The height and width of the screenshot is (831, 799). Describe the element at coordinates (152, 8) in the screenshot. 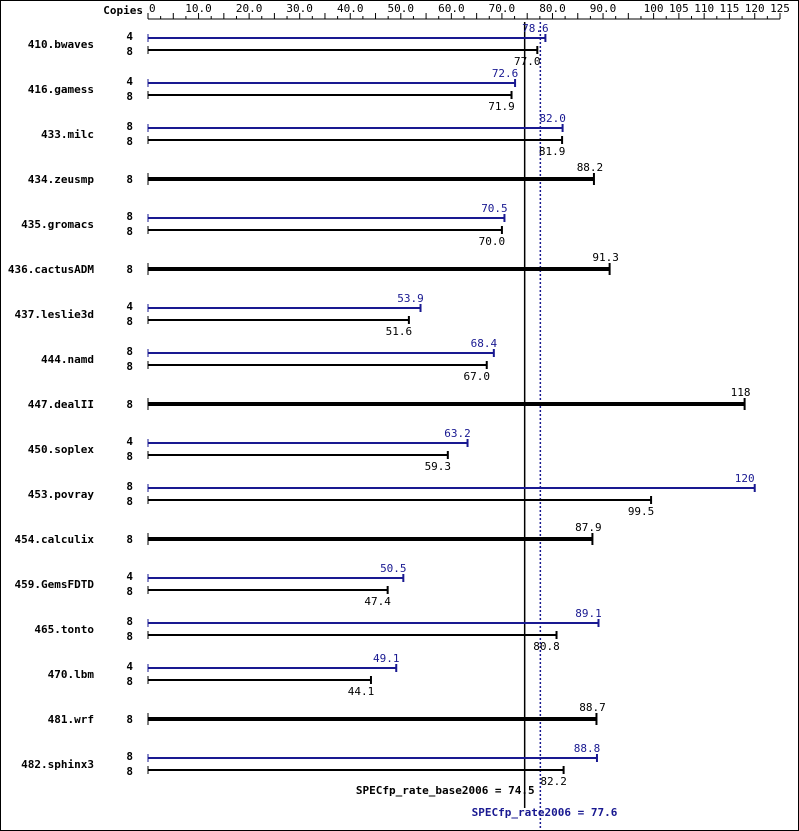

I see `x-tick-label: 0` at that location.